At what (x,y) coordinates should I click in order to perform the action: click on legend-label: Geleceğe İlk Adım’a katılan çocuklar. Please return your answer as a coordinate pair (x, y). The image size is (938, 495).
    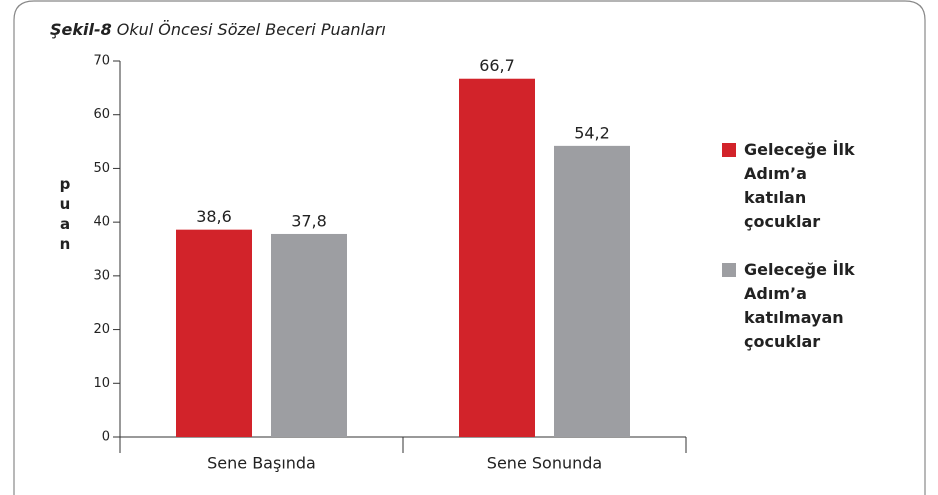
    Looking at the image, I should click on (799, 185).